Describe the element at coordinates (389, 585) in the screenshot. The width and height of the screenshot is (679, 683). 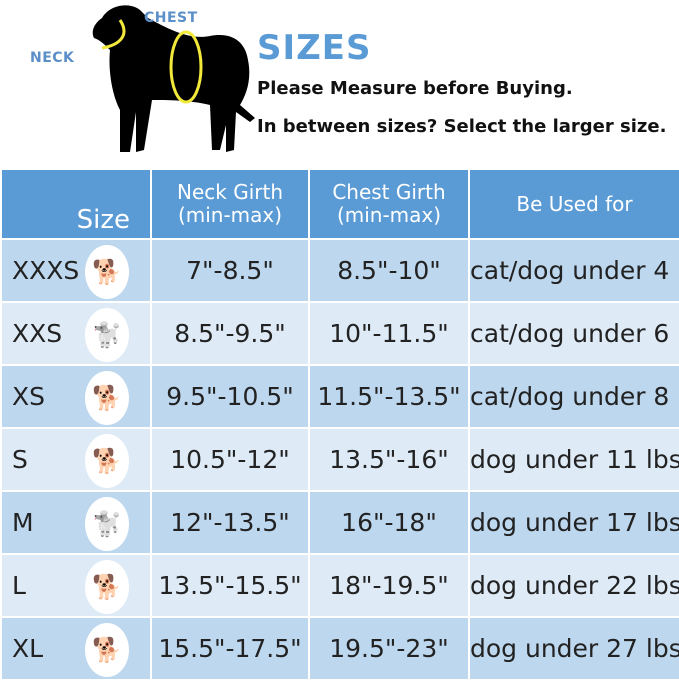
I see `chest-girth-cell: 18"-19.5"` at that location.